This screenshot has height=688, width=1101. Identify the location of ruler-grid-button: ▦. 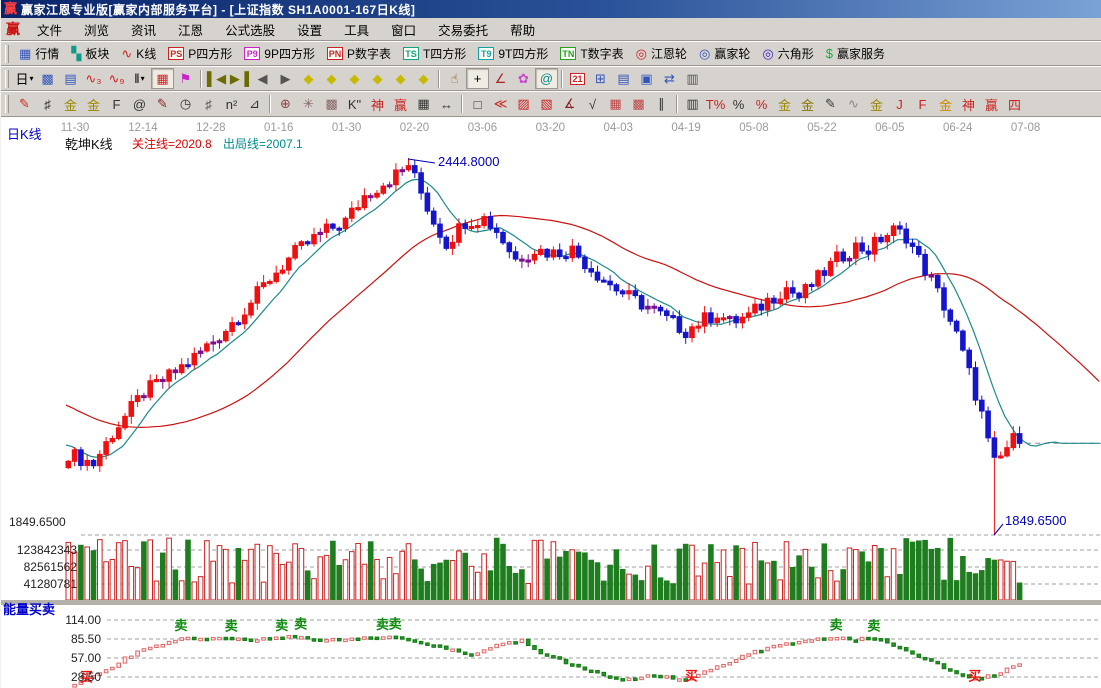
(423, 104).